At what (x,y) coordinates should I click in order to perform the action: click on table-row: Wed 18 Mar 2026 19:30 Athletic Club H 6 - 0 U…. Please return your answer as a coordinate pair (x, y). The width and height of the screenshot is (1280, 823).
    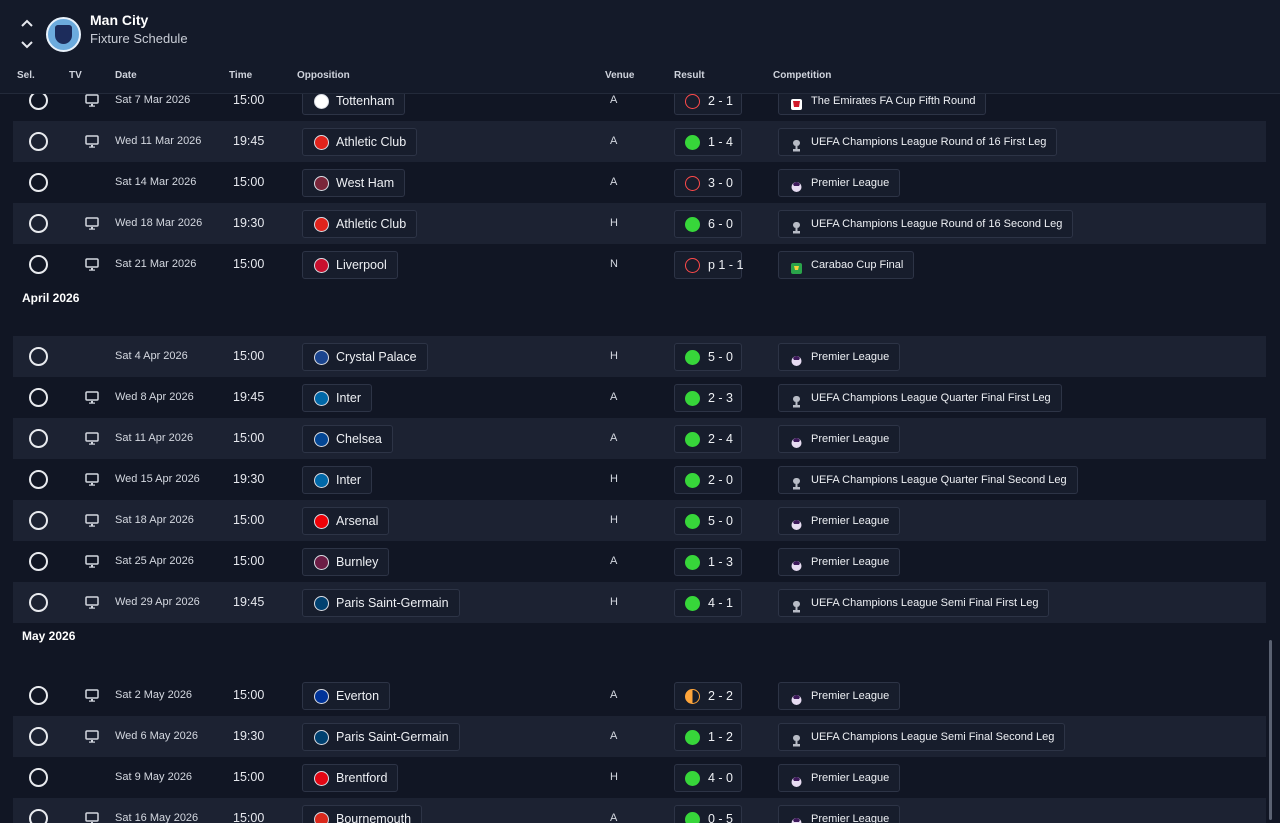
    Looking at the image, I should click on (639, 223).